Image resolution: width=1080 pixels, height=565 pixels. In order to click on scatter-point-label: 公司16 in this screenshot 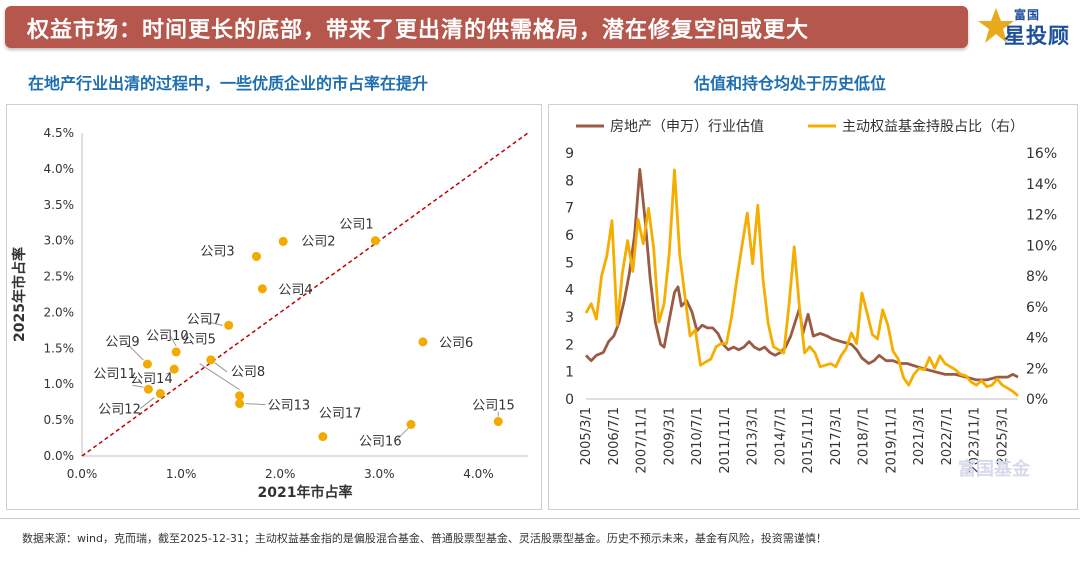, I will do `click(380, 441)`.